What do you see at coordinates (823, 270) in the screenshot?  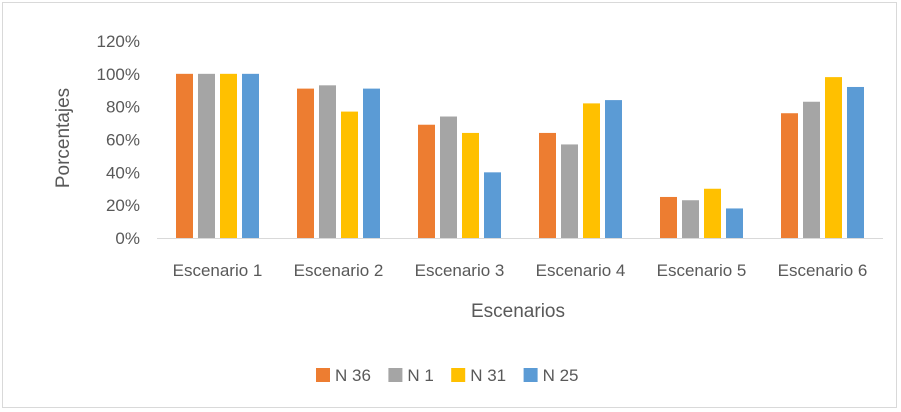 I see `x-tick-label: Escenario 6` at bounding box center [823, 270].